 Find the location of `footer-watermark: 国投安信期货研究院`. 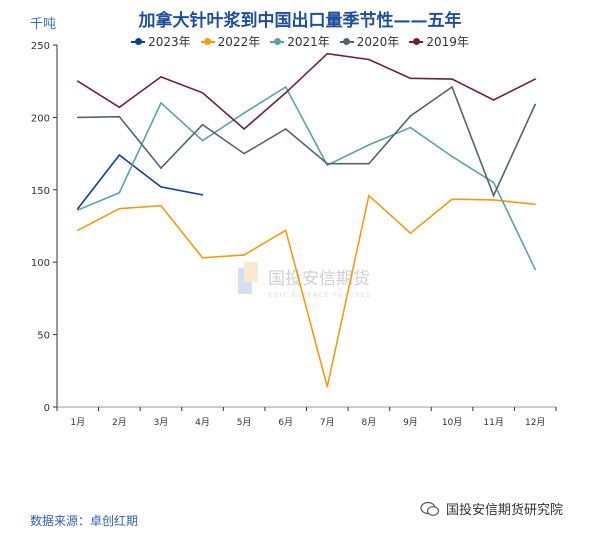

footer-watermark: 国投安信期货研究院 is located at coordinates (491, 508).